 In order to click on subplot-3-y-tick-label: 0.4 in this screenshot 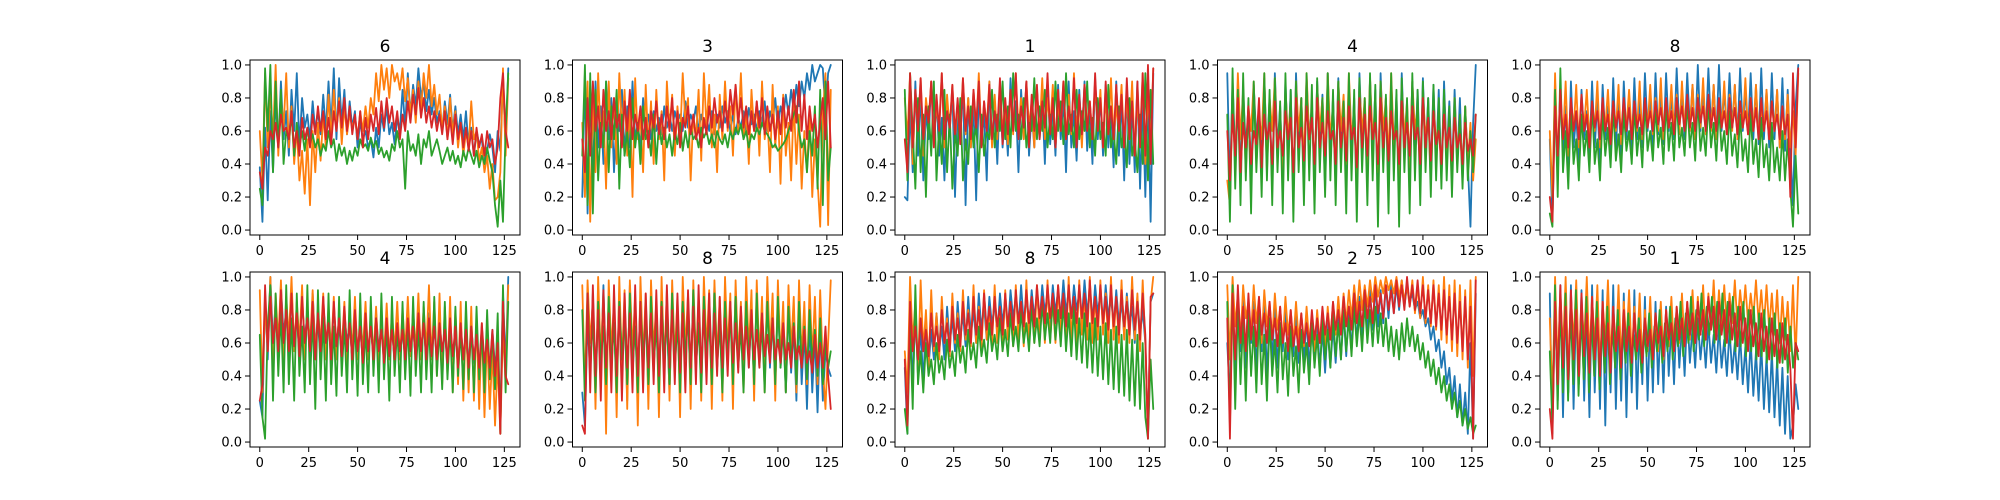, I will do `click(876, 165)`.